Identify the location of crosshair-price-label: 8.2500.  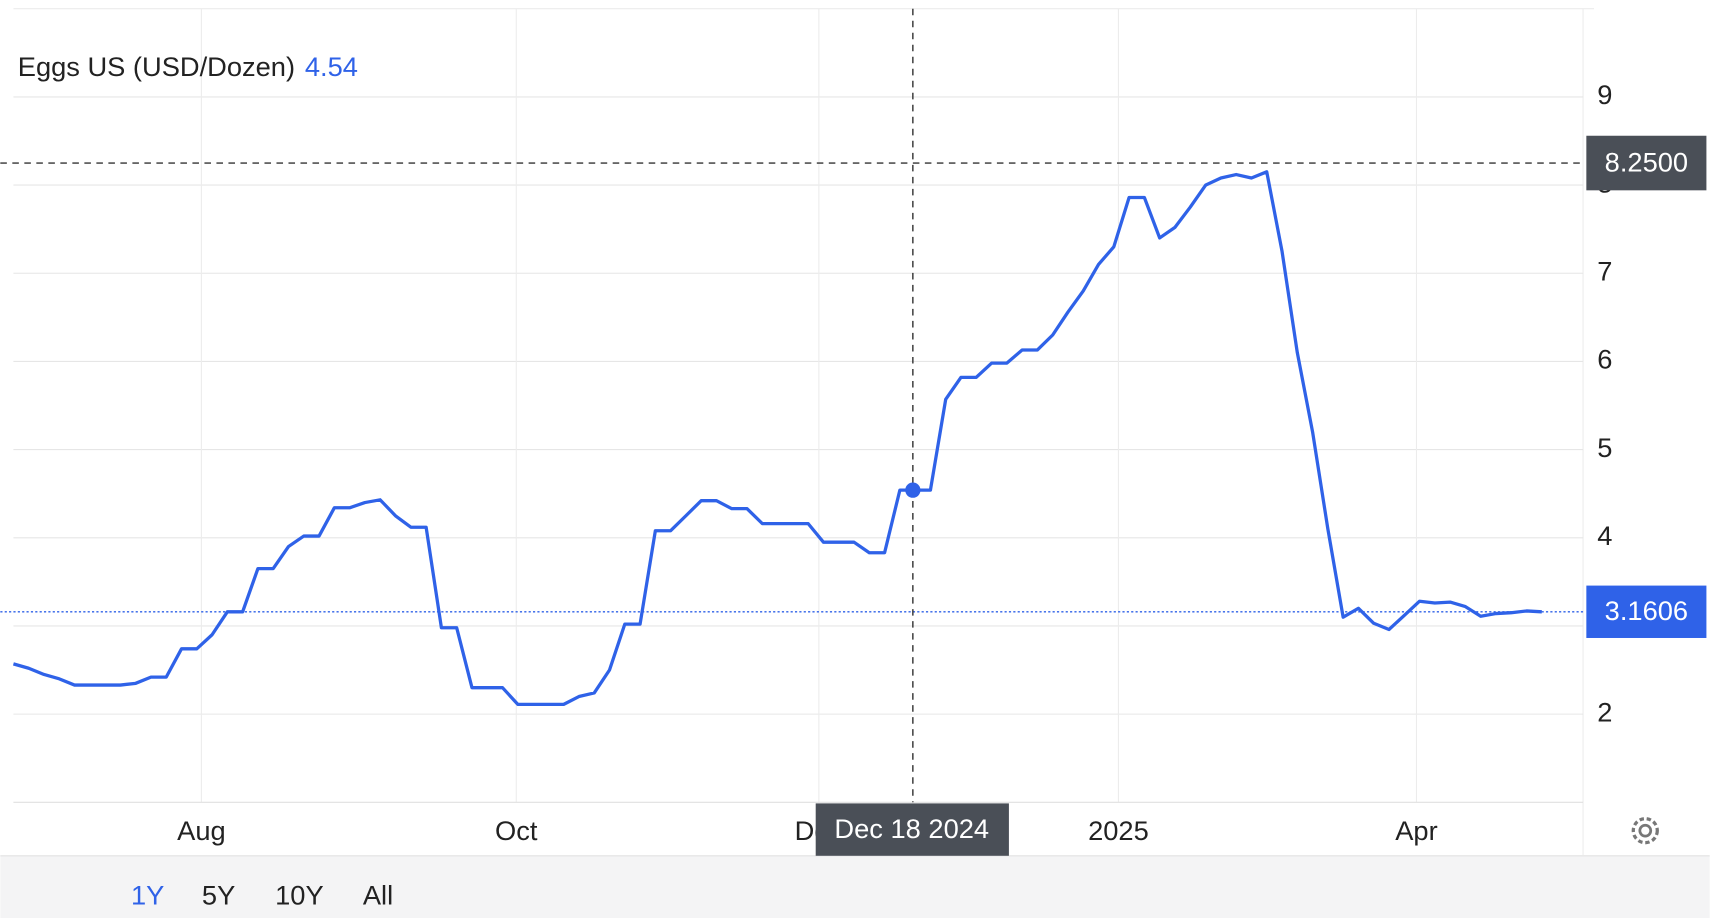
(1646, 161).